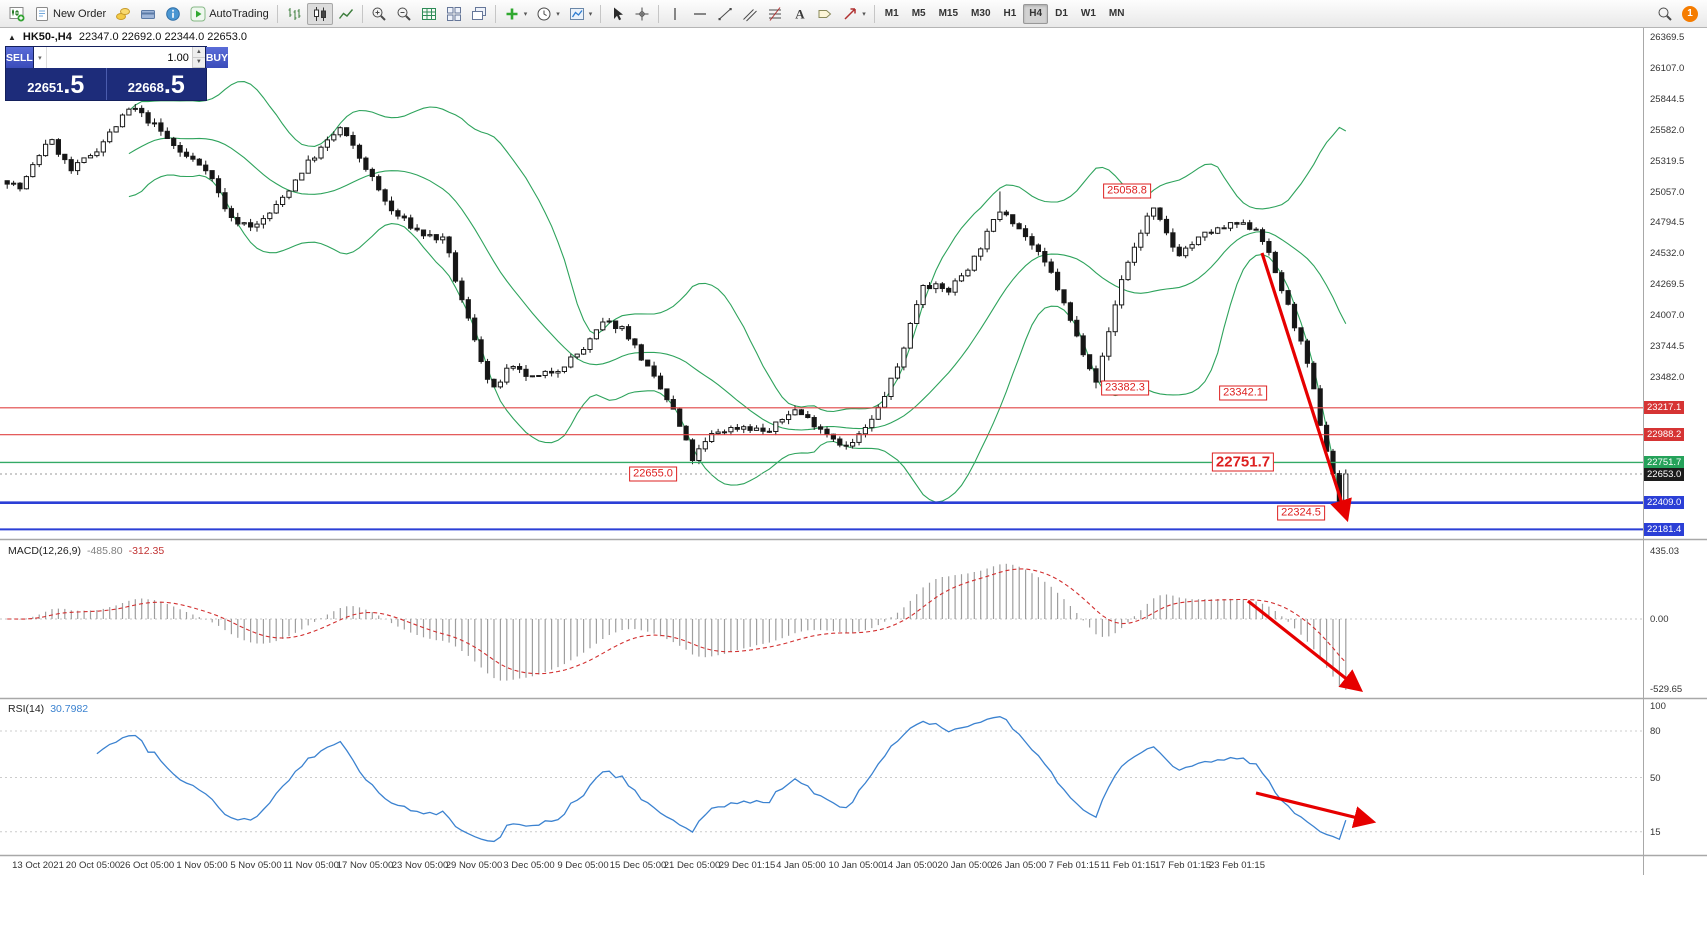 Image resolution: width=1707 pixels, height=951 pixels. I want to click on text-tool-button: A, so click(800, 14).